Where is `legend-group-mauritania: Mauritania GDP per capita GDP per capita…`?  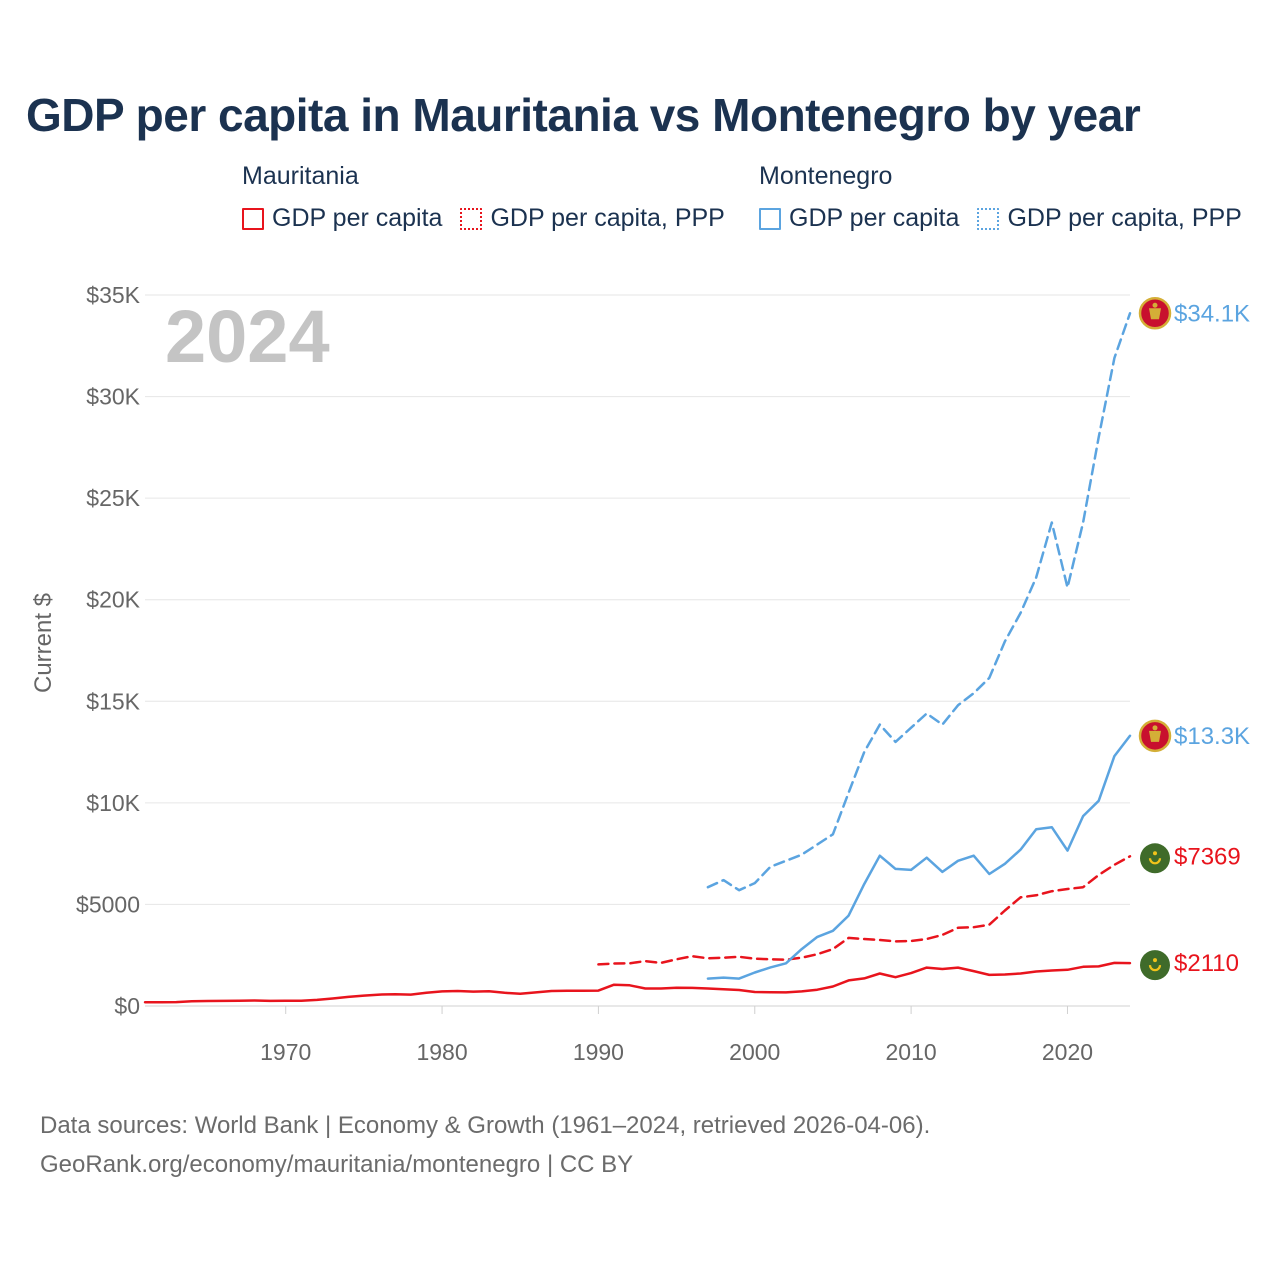 legend-group-mauritania: Mauritania GDP per capita GDP per capita… is located at coordinates (483, 197).